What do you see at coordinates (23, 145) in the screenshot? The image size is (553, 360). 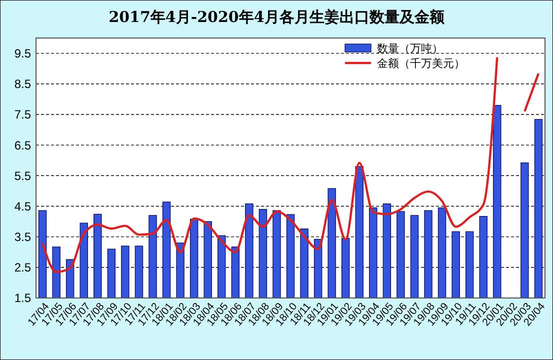 I see `y-tick-label: 6.5` at bounding box center [23, 145].